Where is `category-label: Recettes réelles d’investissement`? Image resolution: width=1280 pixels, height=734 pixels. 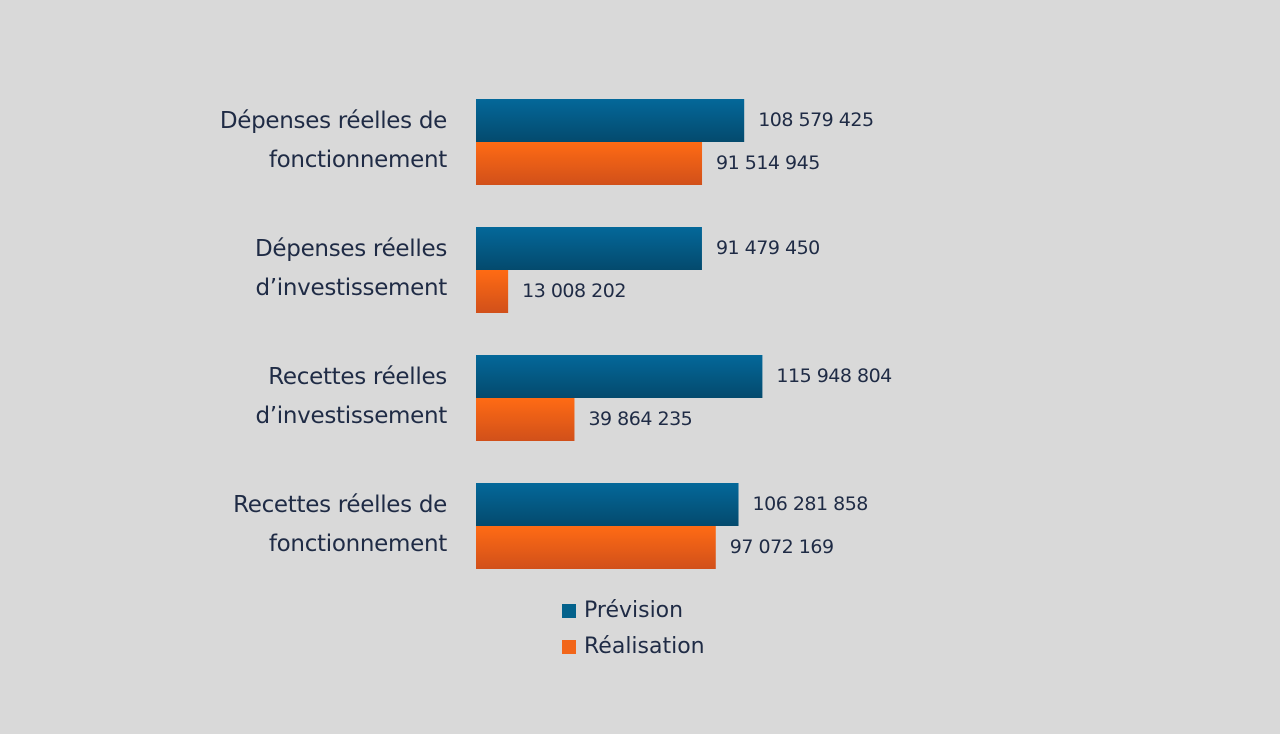
category-label: Recettes réelles d’investissement is located at coordinates (287, 397).